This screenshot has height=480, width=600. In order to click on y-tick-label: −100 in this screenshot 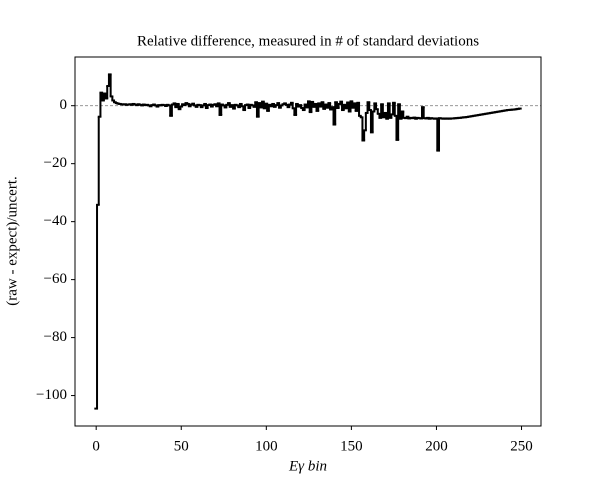, I will do `click(51, 395)`.